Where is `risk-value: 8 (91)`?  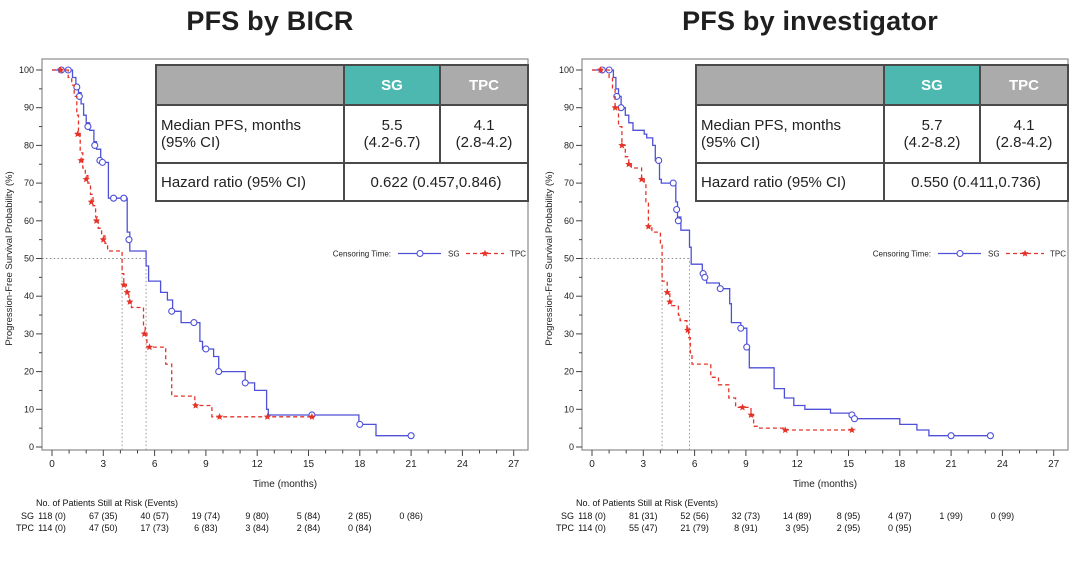
risk-value: 8 (91) is located at coordinates (746, 528).